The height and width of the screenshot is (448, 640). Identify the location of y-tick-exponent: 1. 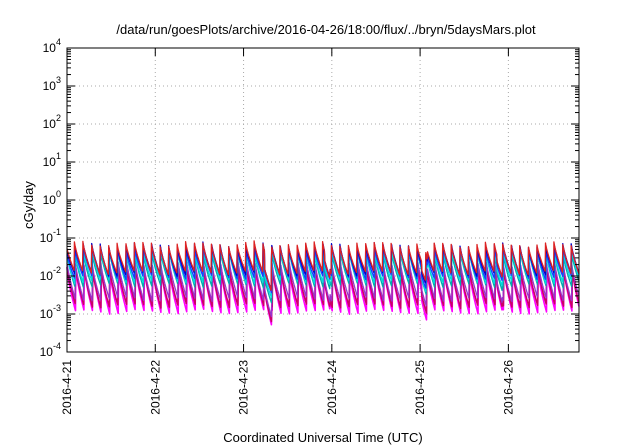
(58, 156).